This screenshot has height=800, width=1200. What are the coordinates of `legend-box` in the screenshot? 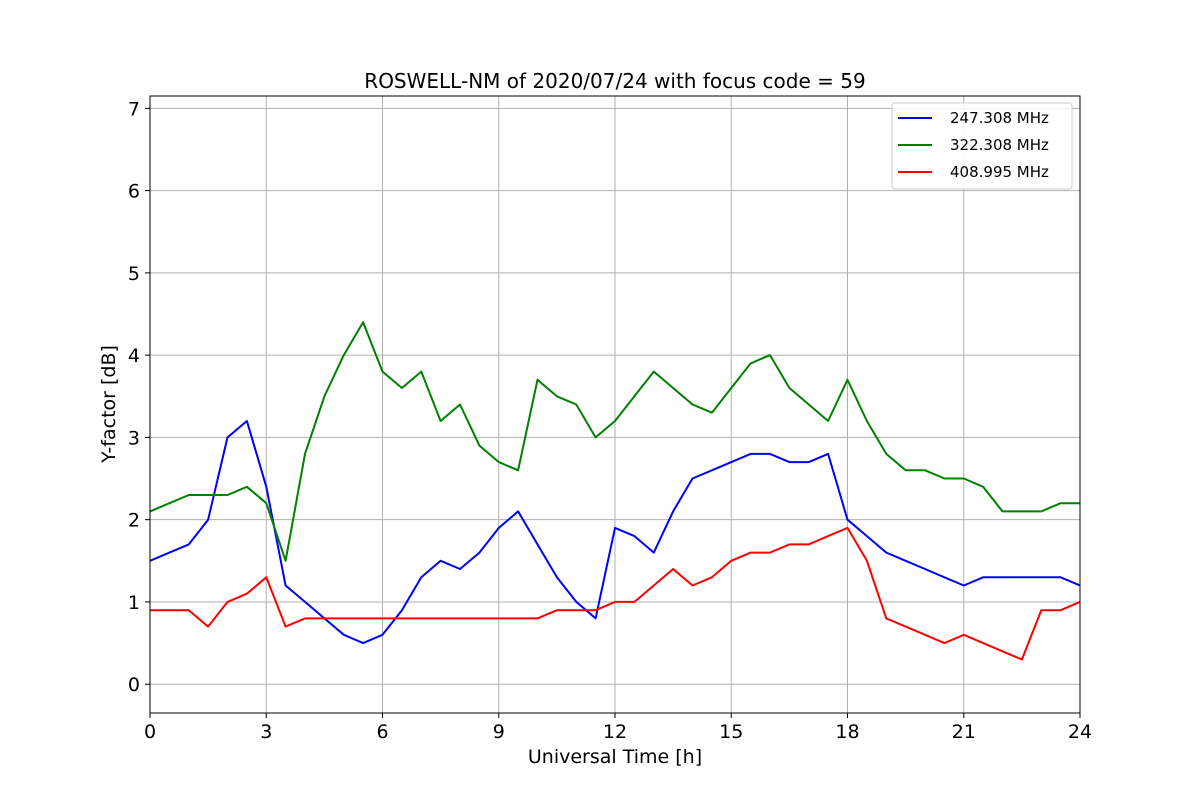 It's located at (982, 146).